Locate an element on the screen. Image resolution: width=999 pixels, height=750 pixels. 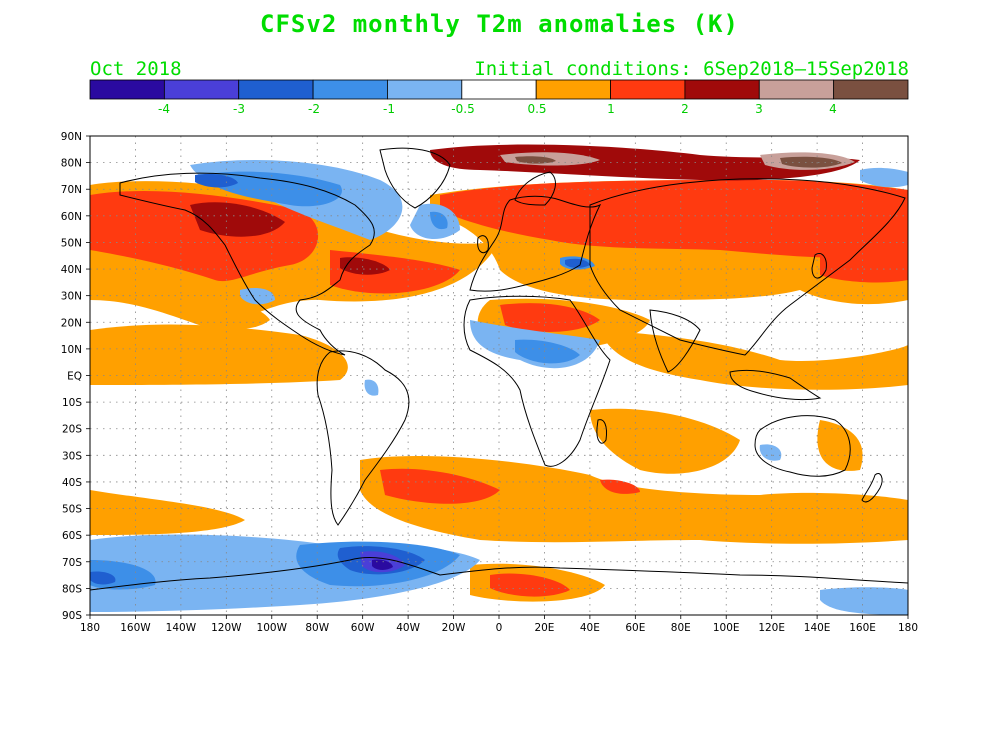
colorbar-label: 0.5 is located at coordinates (537, 109).